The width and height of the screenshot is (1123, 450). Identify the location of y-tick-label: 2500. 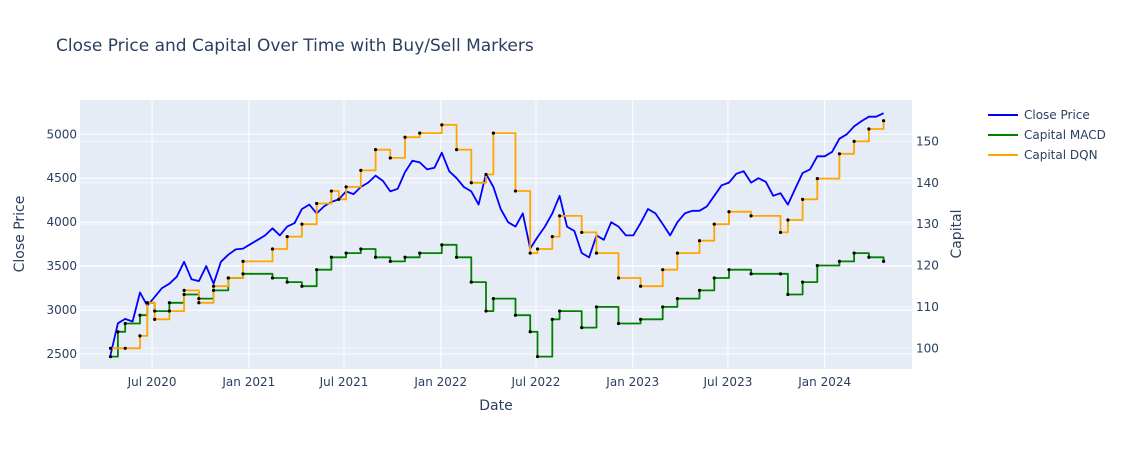
(61, 354).